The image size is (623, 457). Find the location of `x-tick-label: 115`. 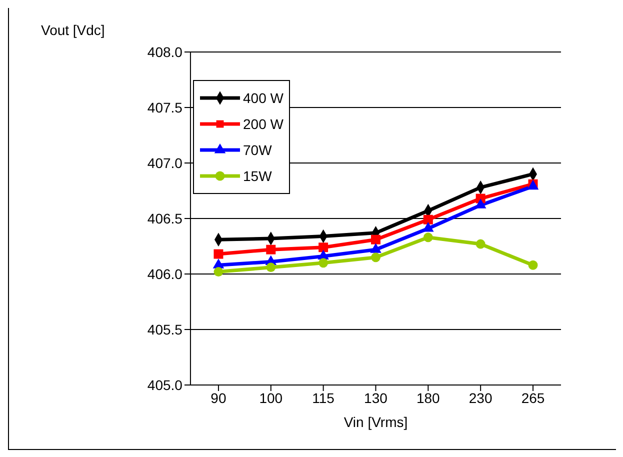

x-tick-label: 115 is located at coordinates (323, 398).